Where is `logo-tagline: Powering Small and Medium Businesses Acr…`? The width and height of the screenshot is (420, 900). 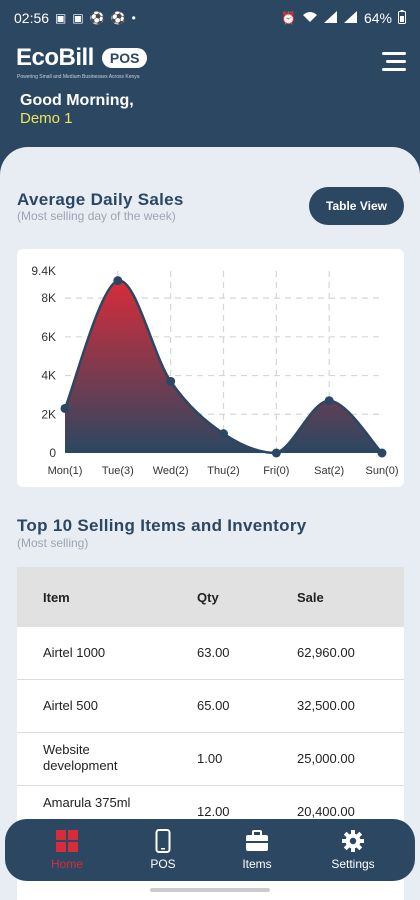 logo-tagline: Powering Small and Medium Businesses Acr… is located at coordinates (78, 77).